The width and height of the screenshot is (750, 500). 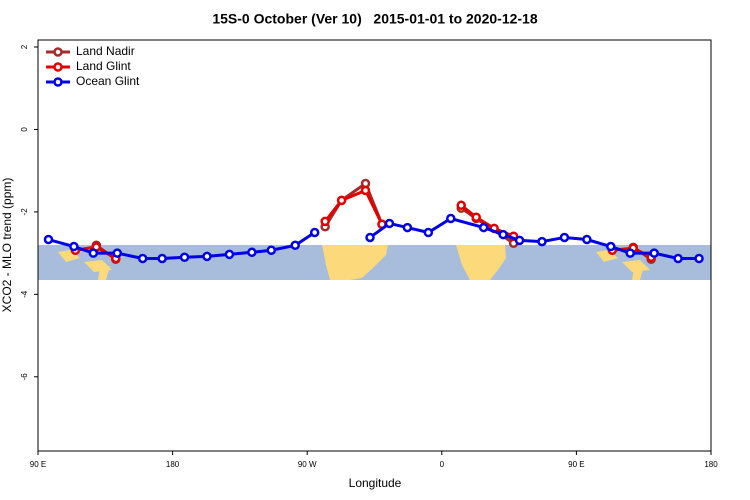 What do you see at coordinates (374, 262) in the screenshot?
I see `map-strip` at bounding box center [374, 262].